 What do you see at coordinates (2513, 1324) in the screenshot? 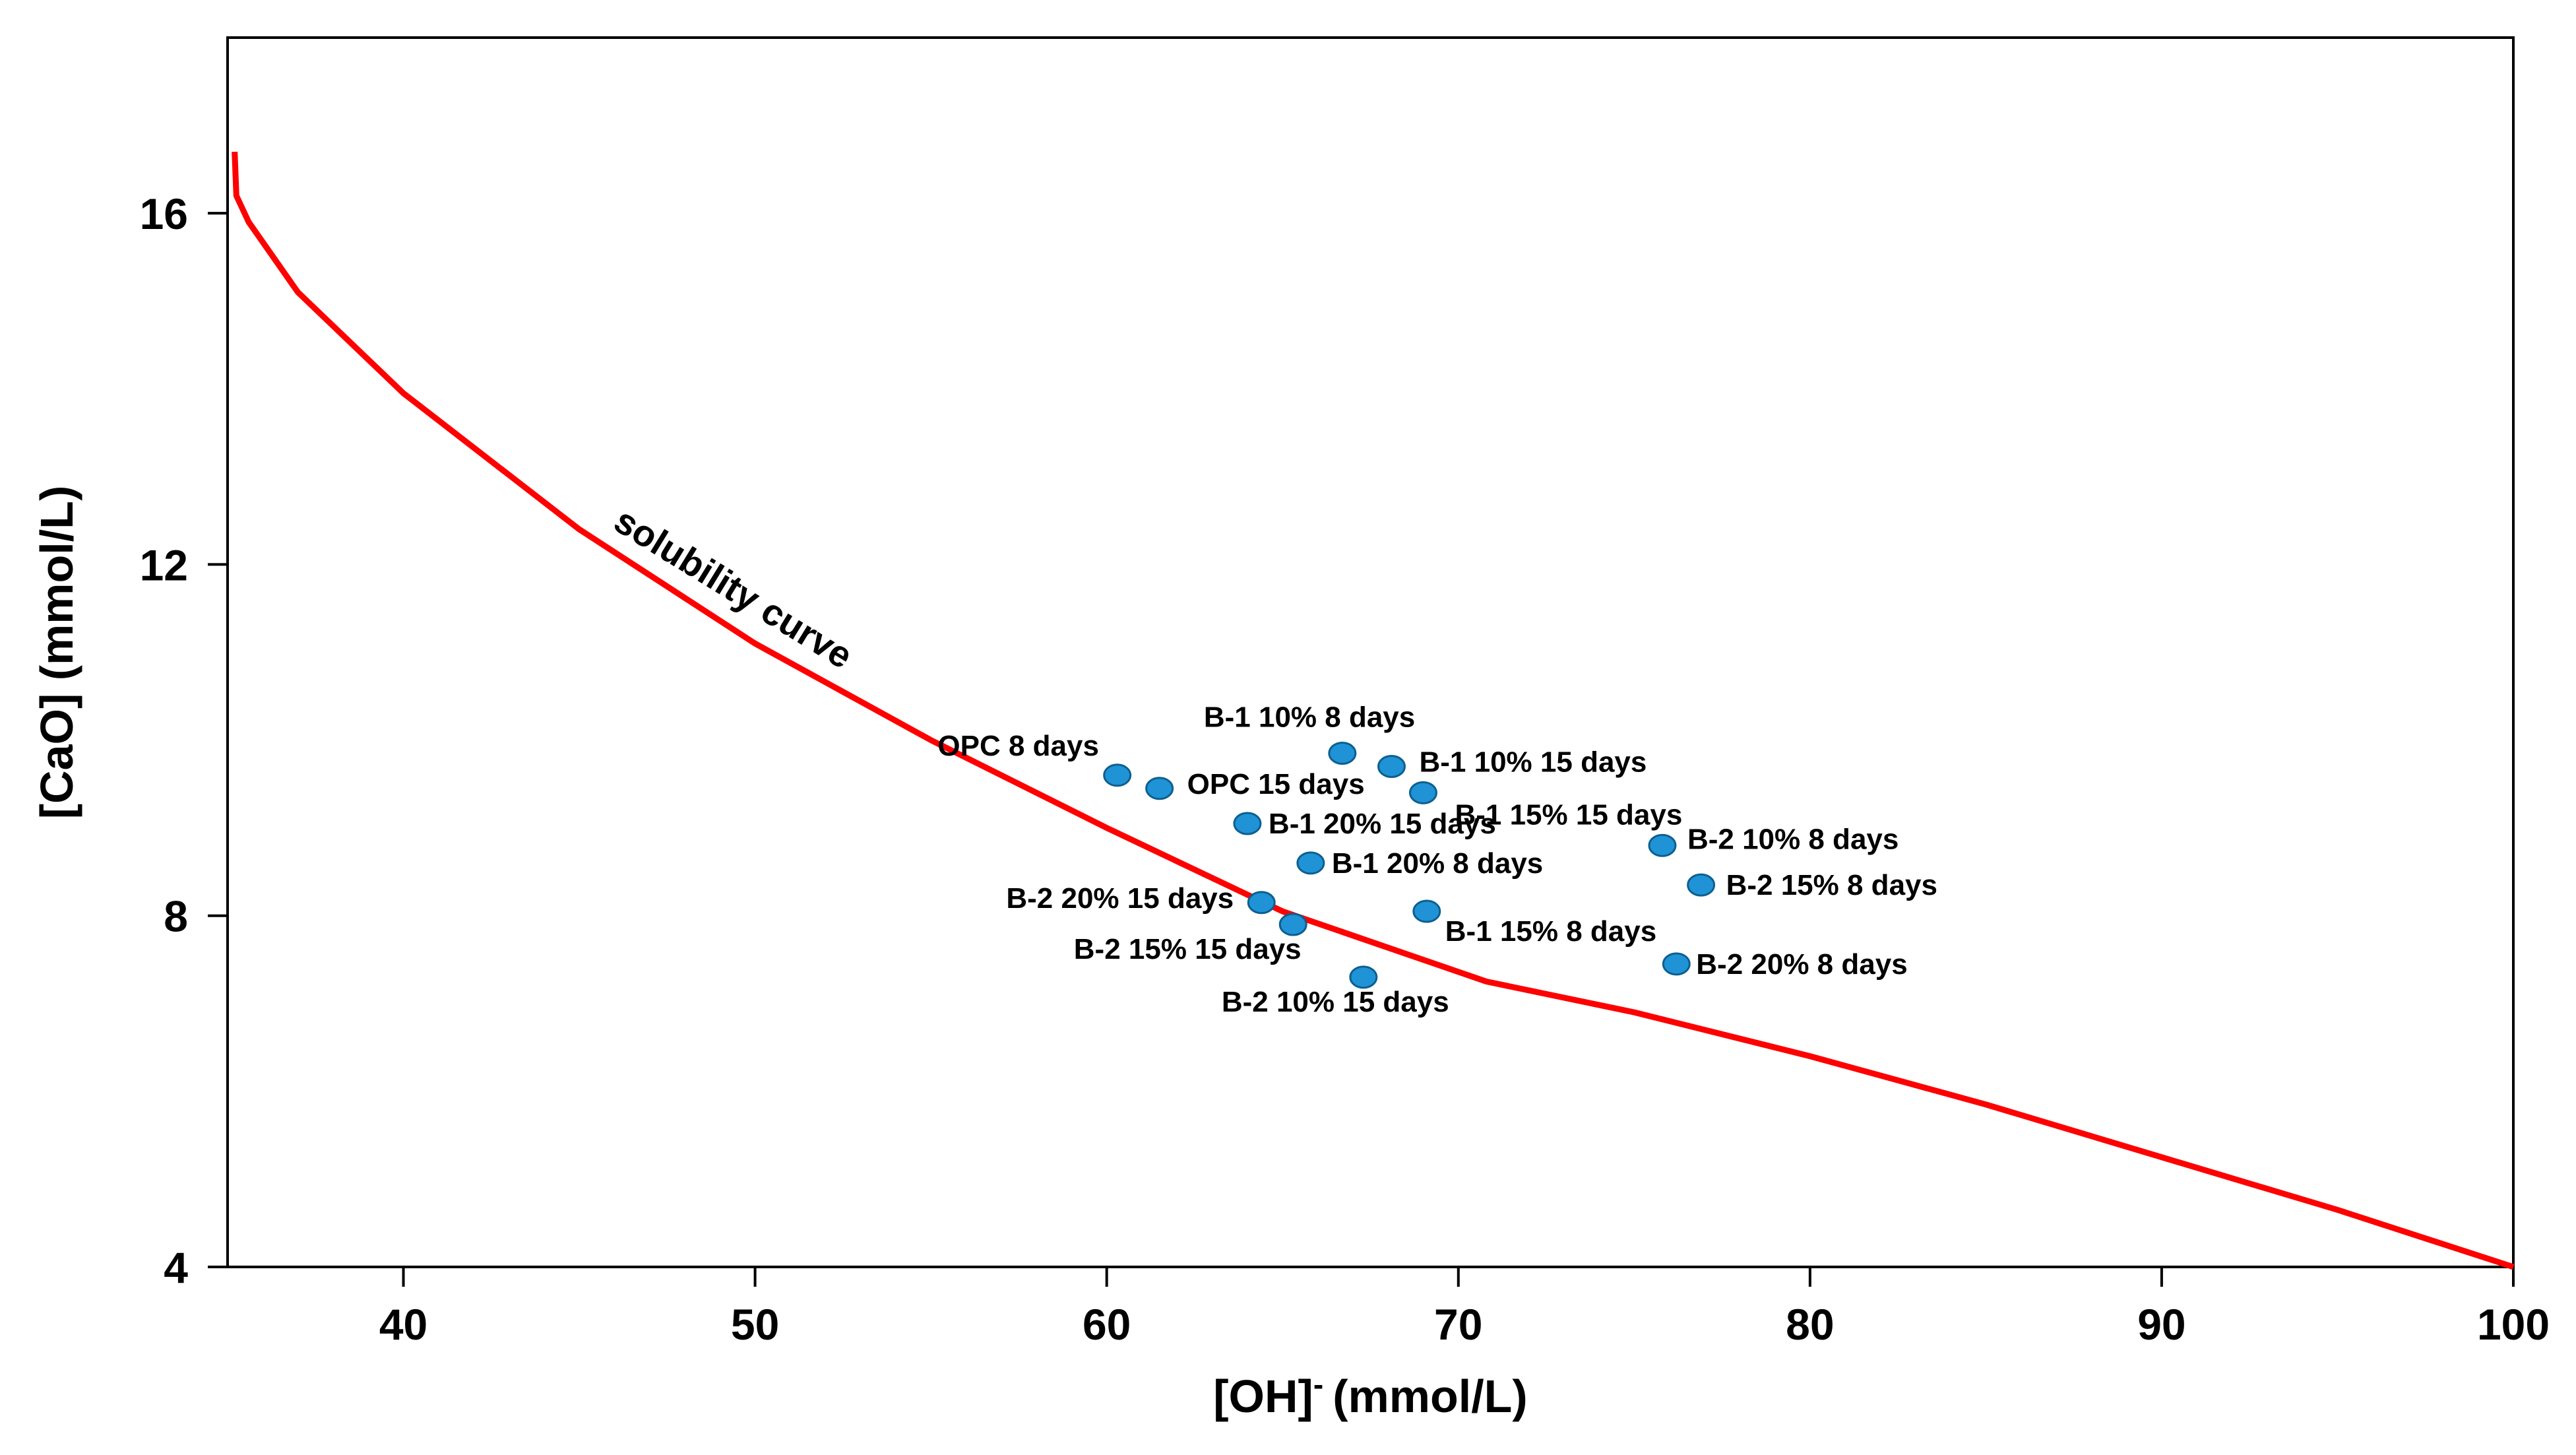
I see `x-tick-label: 100` at bounding box center [2513, 1324].